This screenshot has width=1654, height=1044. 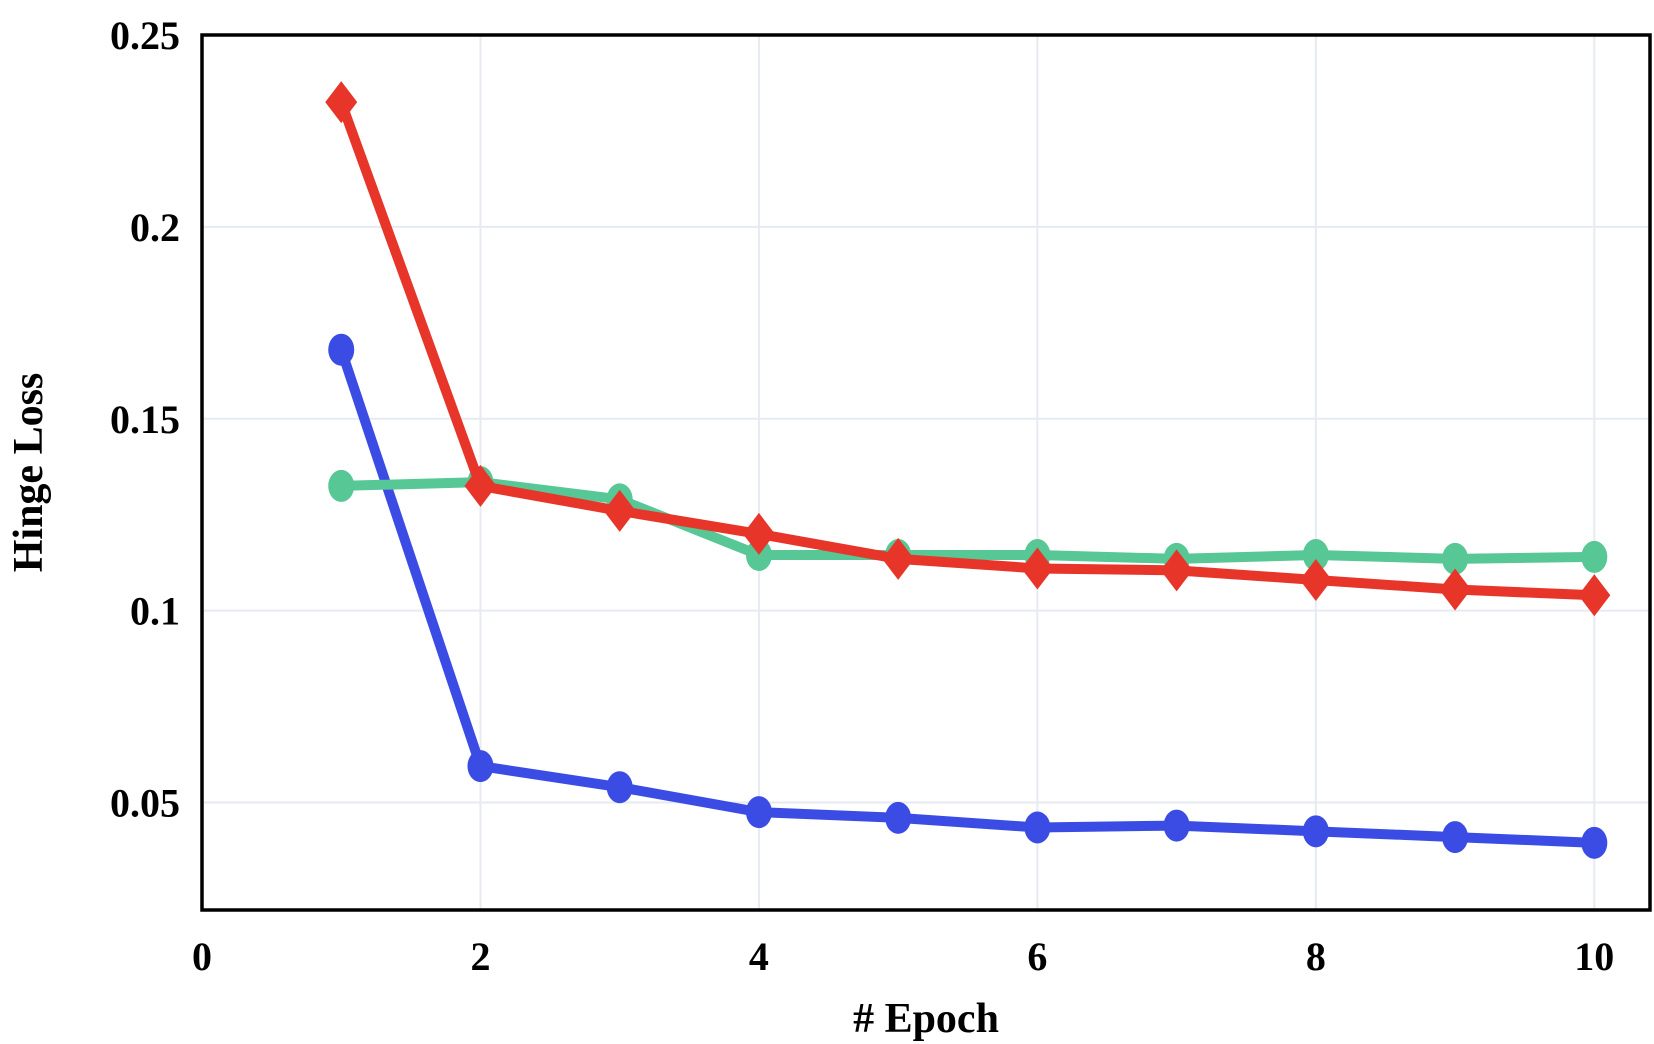 What do you see at coordinates (1594, 956) in the screenshot?
I see `x-tick-label: 10` at bounding box center [1594, 956].